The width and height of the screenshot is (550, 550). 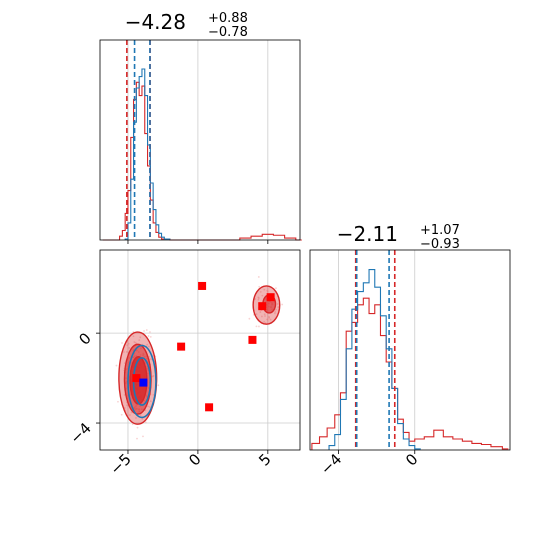 I want to click on hist0-blue-histogram, so click(x=147, y=154).